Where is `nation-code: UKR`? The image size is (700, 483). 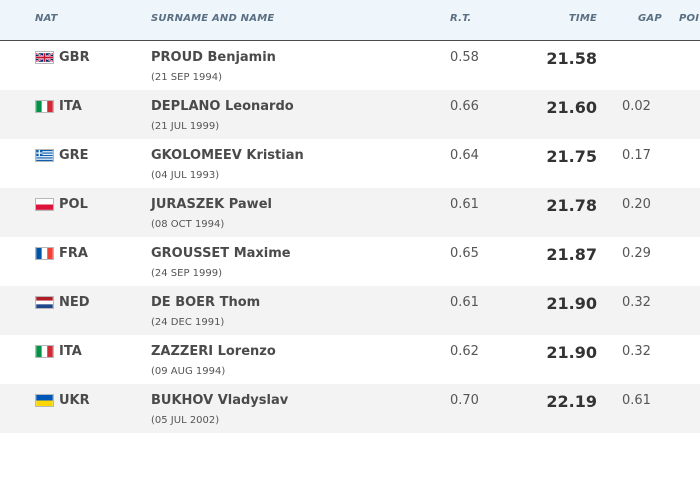
nation-code: UKR is located at coordinates (74, 400).